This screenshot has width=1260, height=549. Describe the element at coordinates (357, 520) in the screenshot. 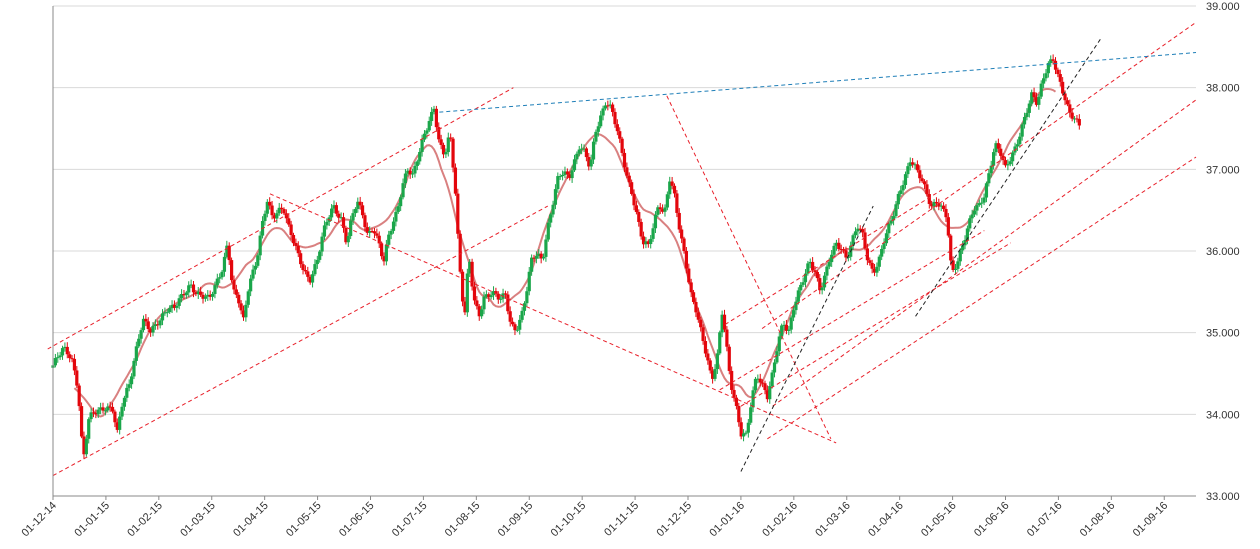

I see `x-tick-label: 01-06-15` at that location.